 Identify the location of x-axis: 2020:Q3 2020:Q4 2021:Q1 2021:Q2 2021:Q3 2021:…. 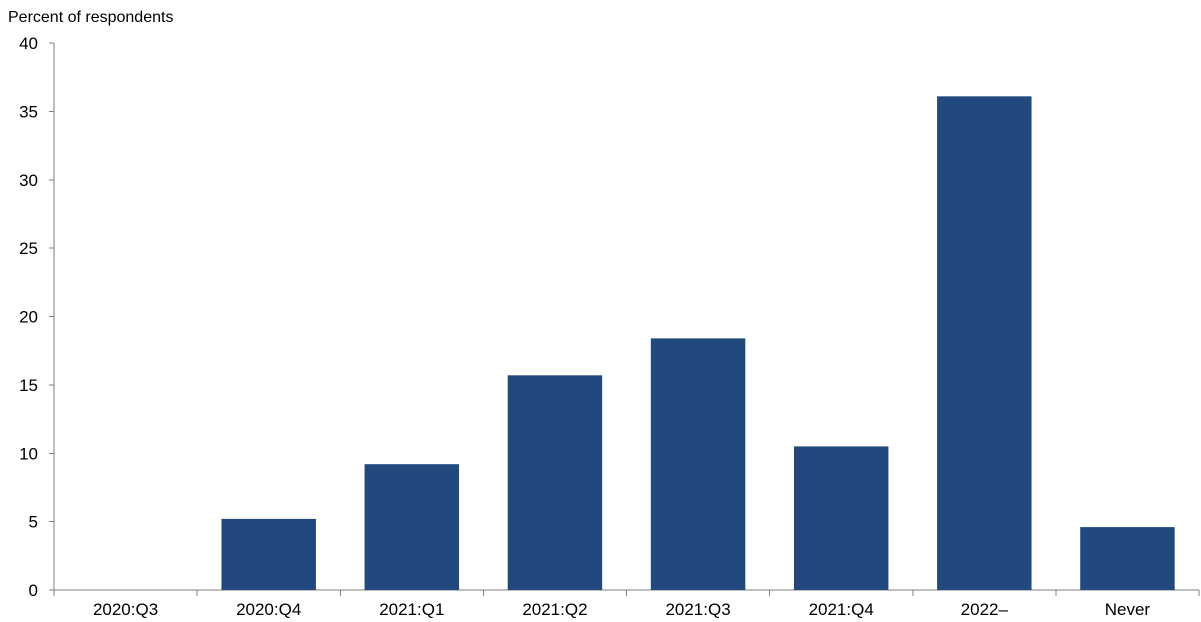
(626, 604).